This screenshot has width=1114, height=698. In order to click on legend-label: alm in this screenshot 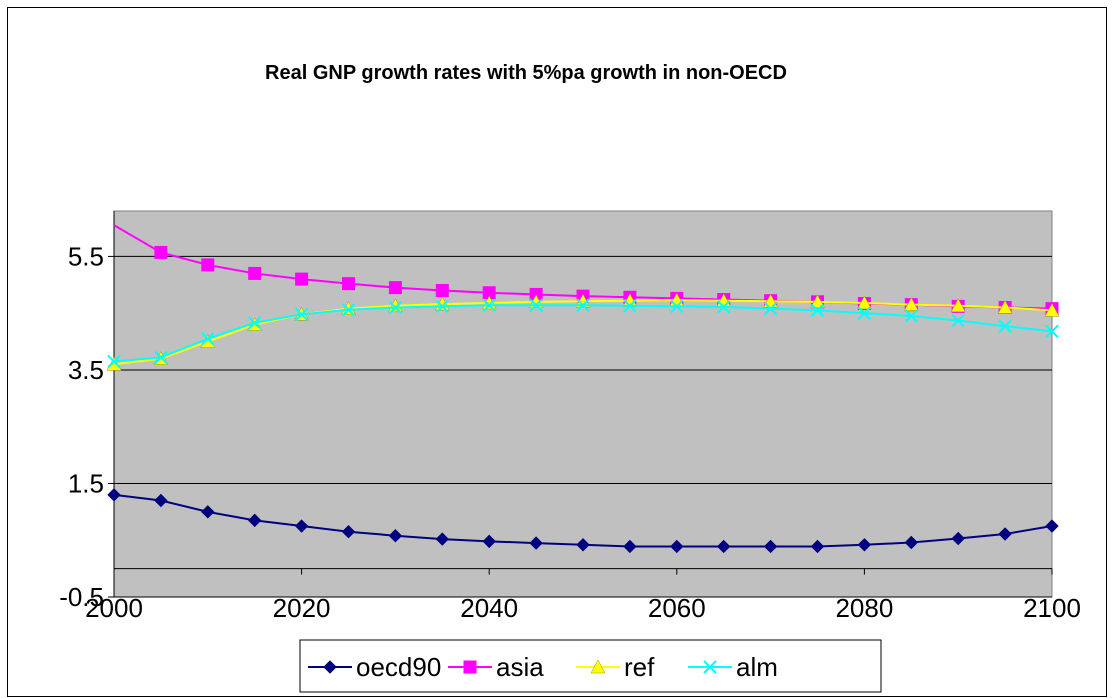, I will do `click(757, 667)`.